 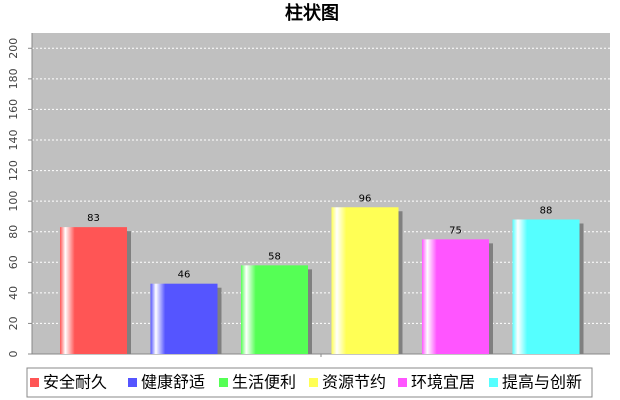 I want to click on legend-label: 环境宜居, so click(x=443, y=382).